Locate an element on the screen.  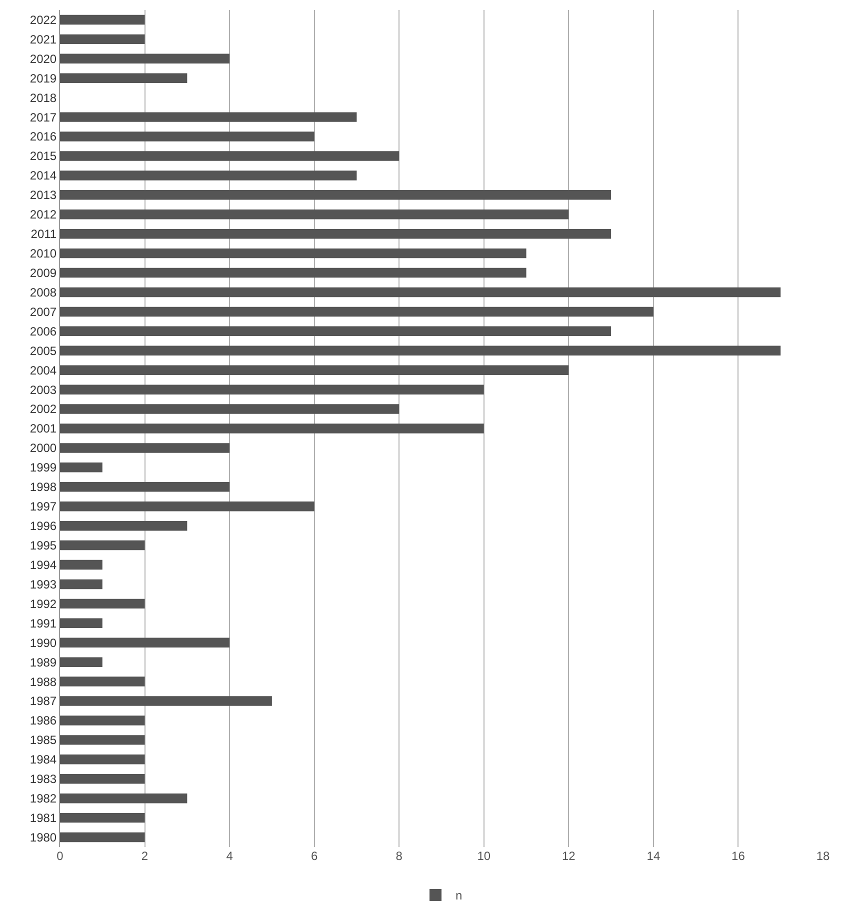
y-tick-label: 2008 is located at coordinates (43, 292).